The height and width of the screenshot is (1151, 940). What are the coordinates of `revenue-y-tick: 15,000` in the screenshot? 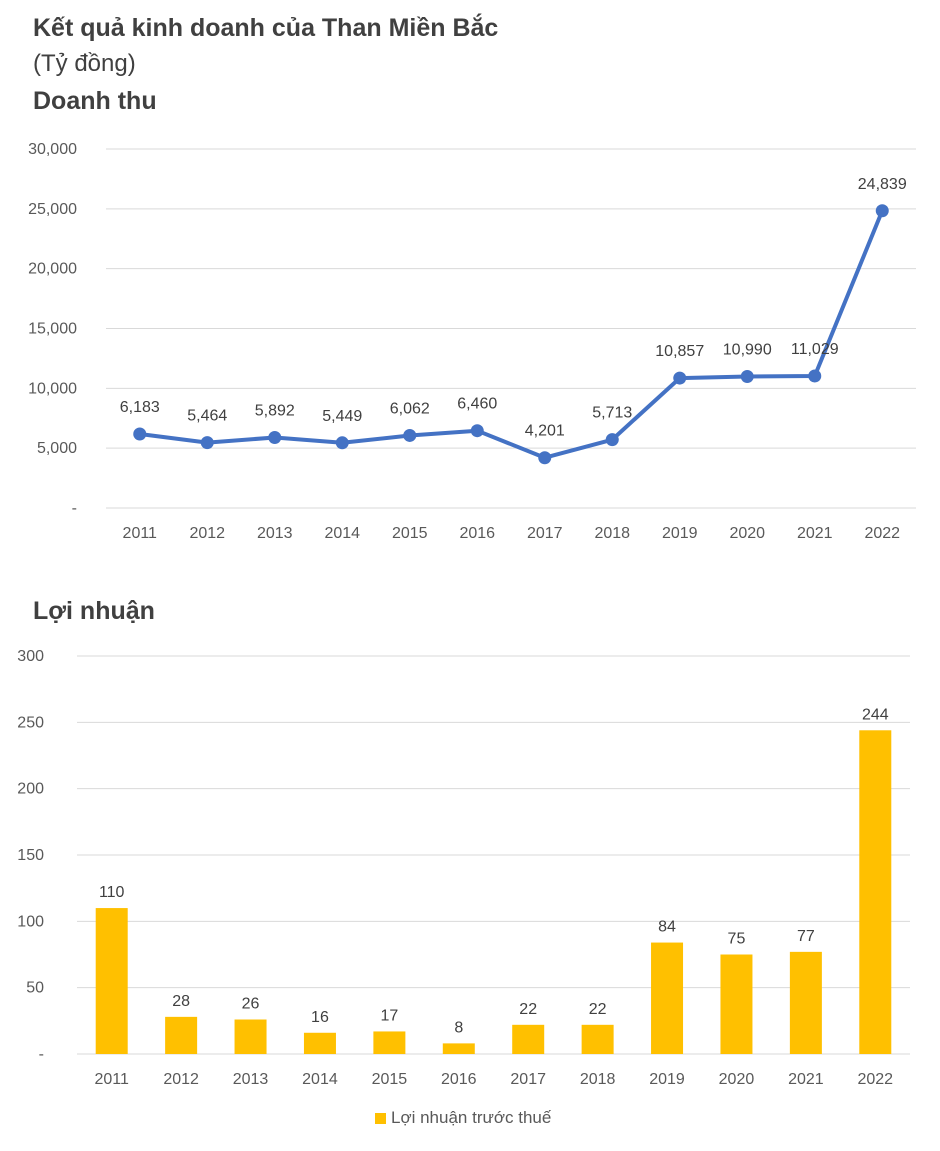 It's located at (52, 329).